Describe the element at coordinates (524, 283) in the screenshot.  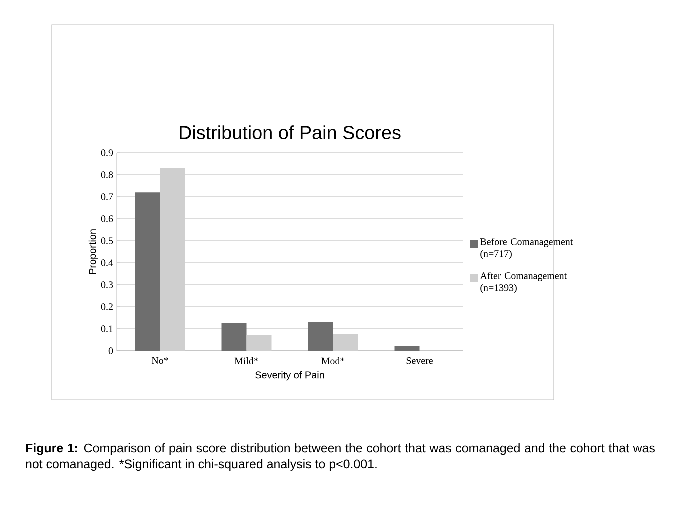
I see `legend-label: After Comanagement (n=1393)` at that location.